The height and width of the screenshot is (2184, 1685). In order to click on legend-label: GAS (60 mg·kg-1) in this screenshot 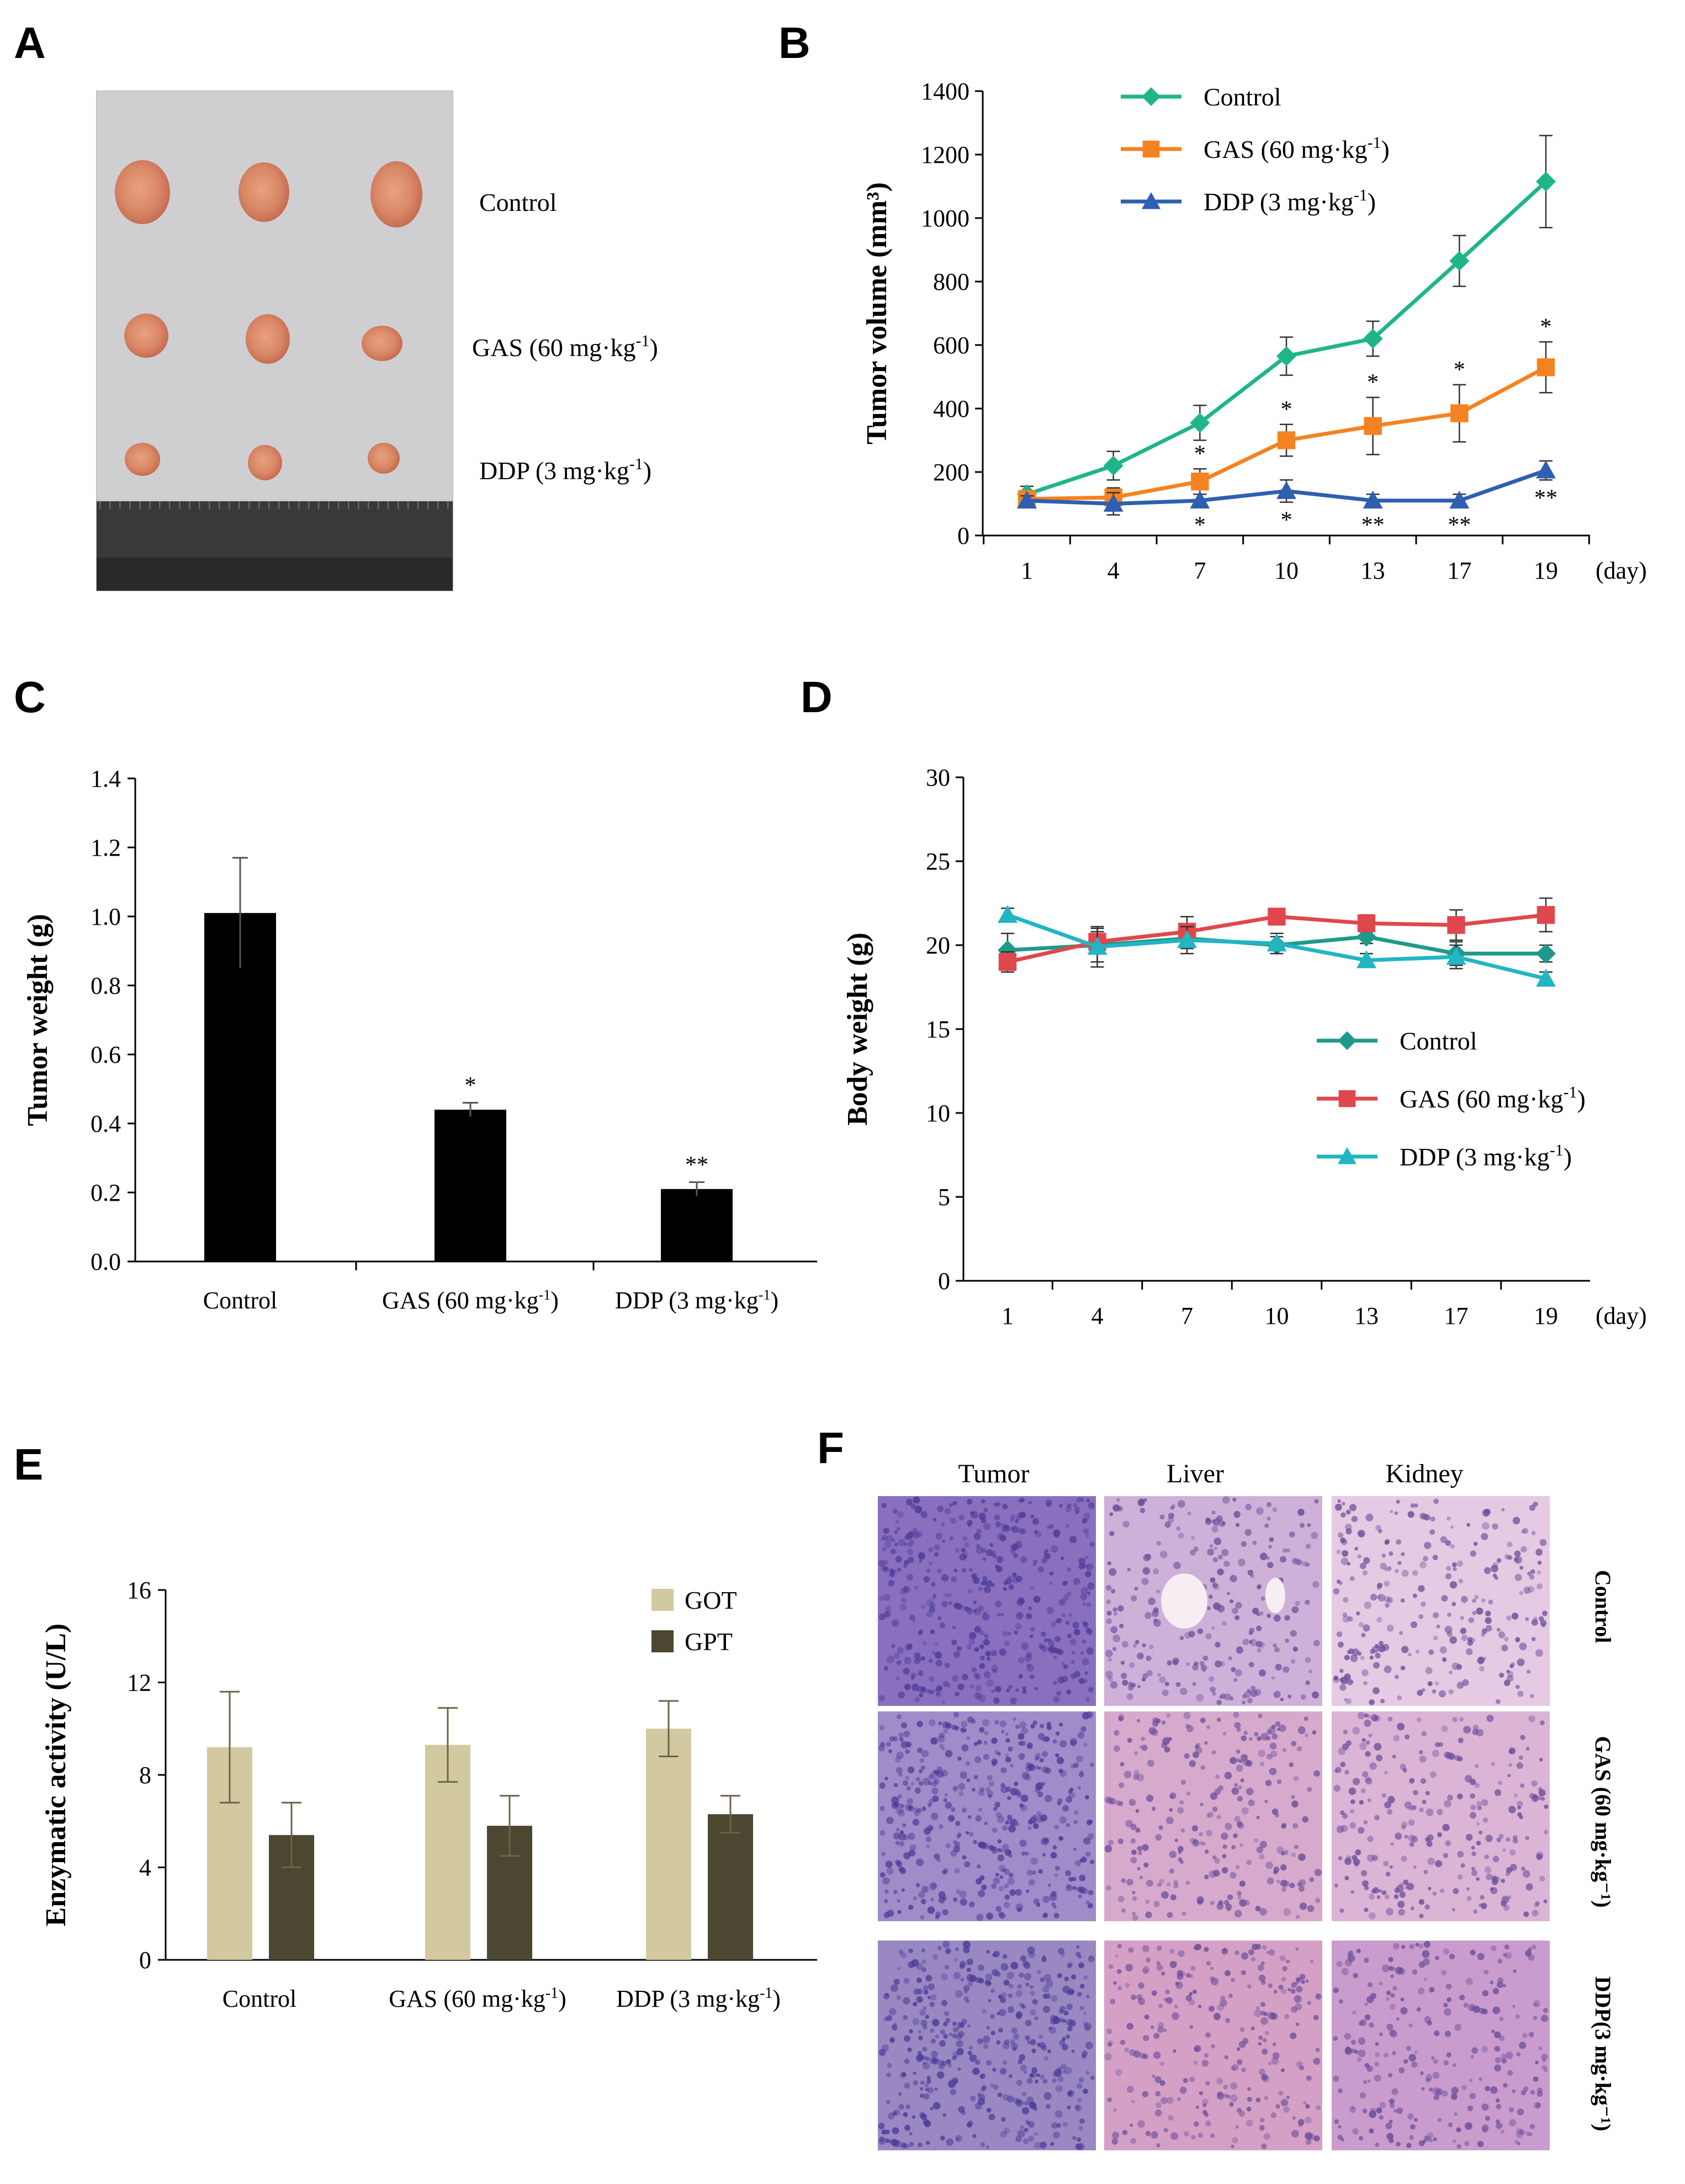, I will do `click(1493, 1098)`.